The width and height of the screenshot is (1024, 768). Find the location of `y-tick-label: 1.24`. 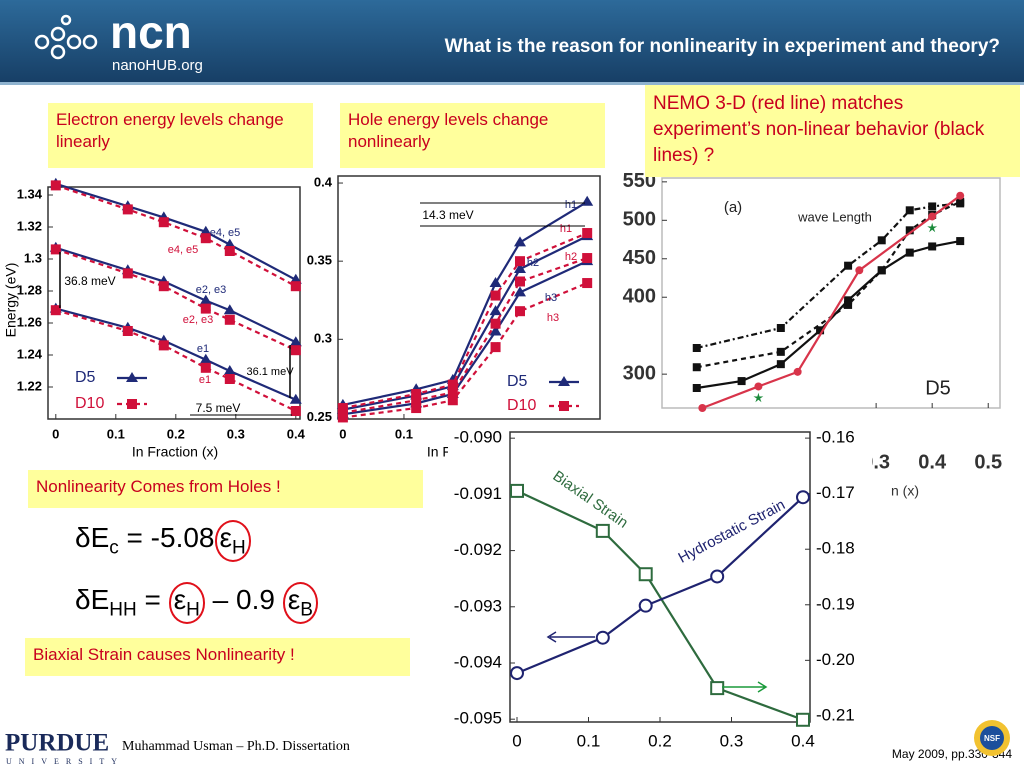

y-tick-label: 1.24 is located at coordinates (30, 353).